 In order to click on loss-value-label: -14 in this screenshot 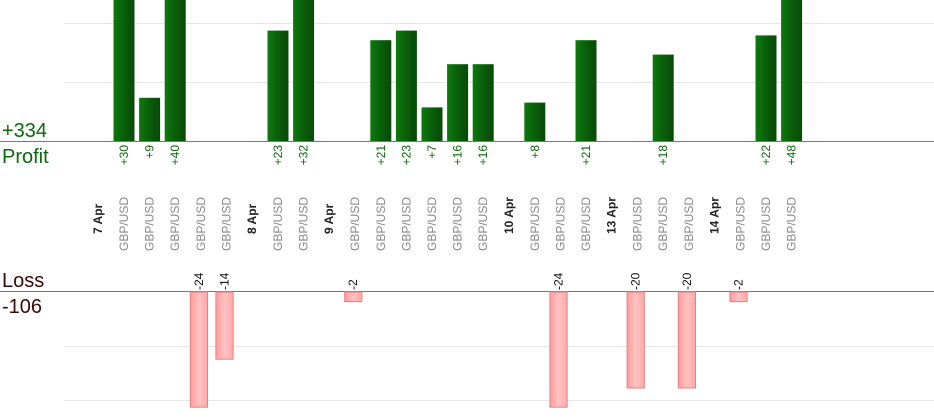, I will do `click(224, 281)`.